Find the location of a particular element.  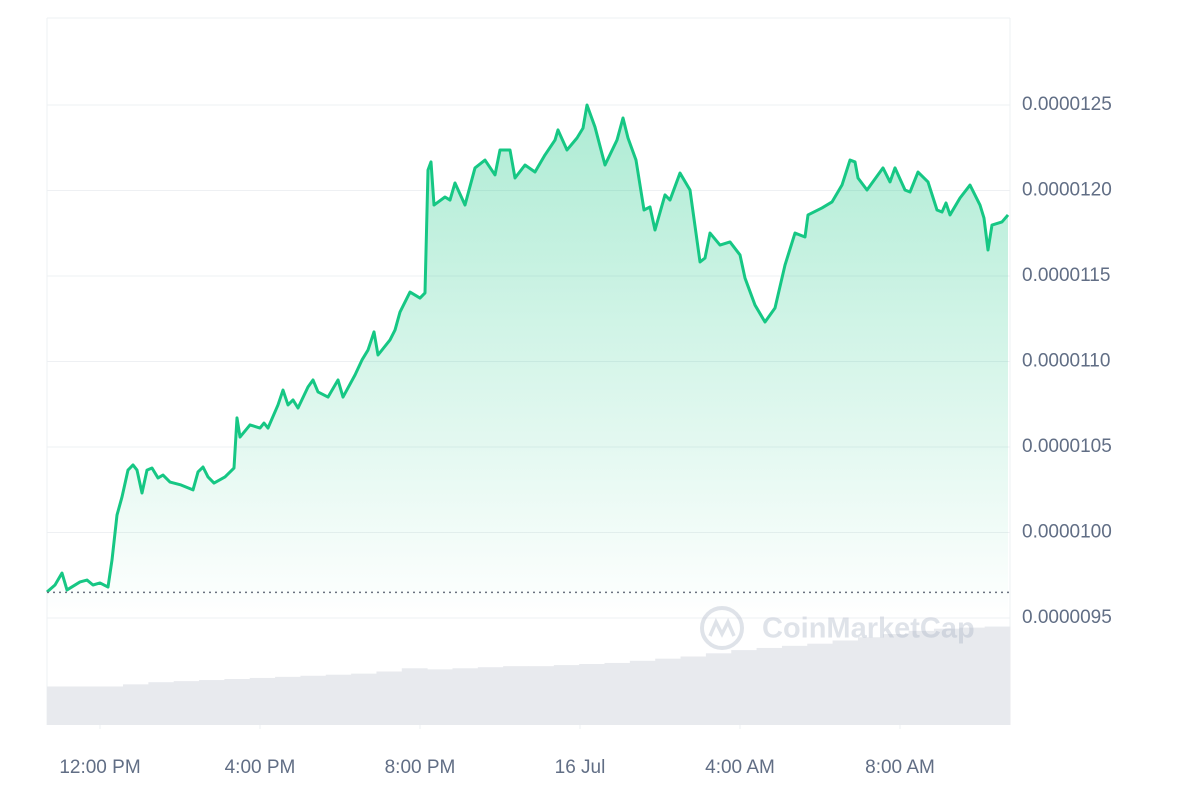

y-tick-label: 0.0000125 is located at coordinates (1067, 104).